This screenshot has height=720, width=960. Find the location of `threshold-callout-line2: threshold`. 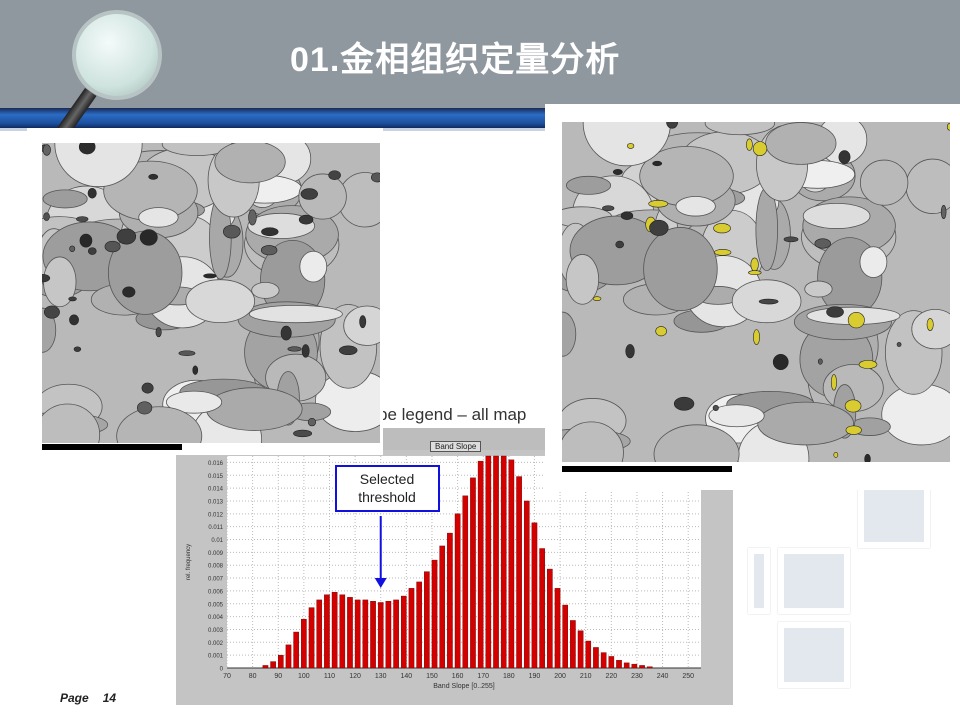

threshold-callout-line2: threshold is located at coordinates (387, 497).